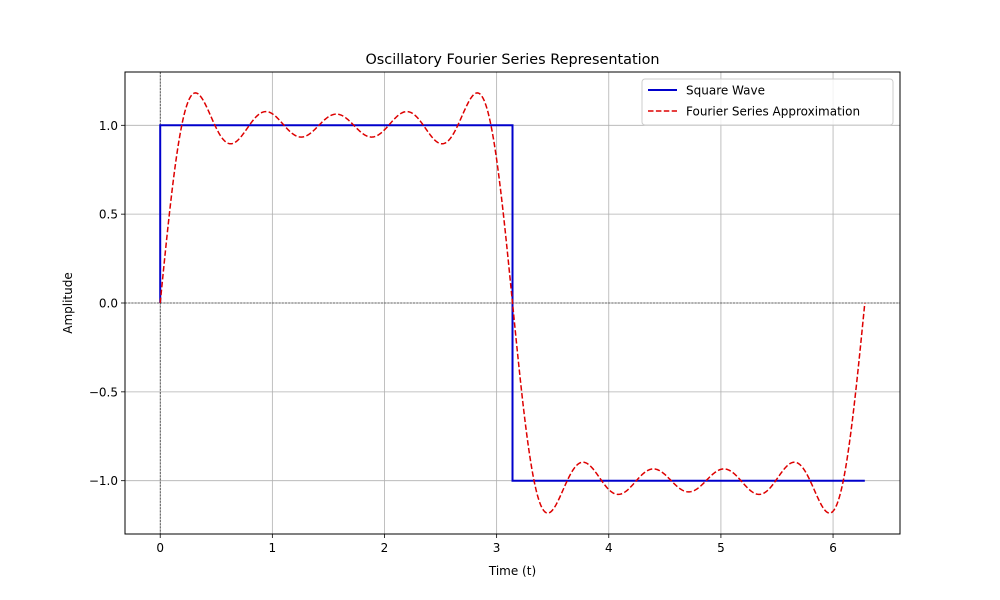 The height and width of the screenshot is (600, 1000). I want to click on x-tick-label: 4, so click(609, 548).